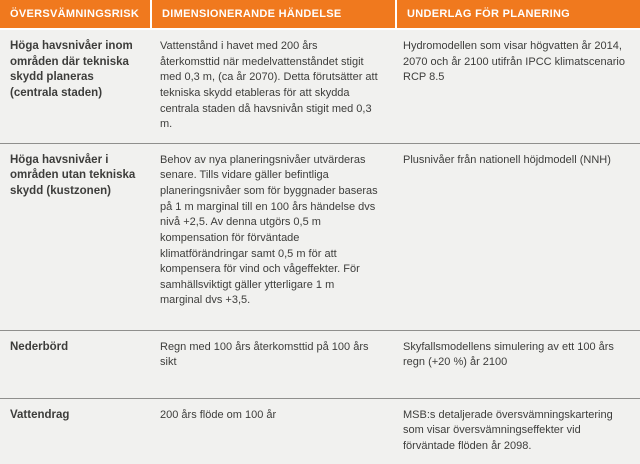 The width and height of the screenshot is (640, 464). What do you see at coordinates (218, 414) in the screenshot?
I see `cell-event: 200 års flöde om 100 år` at bounding box center [218, 414].